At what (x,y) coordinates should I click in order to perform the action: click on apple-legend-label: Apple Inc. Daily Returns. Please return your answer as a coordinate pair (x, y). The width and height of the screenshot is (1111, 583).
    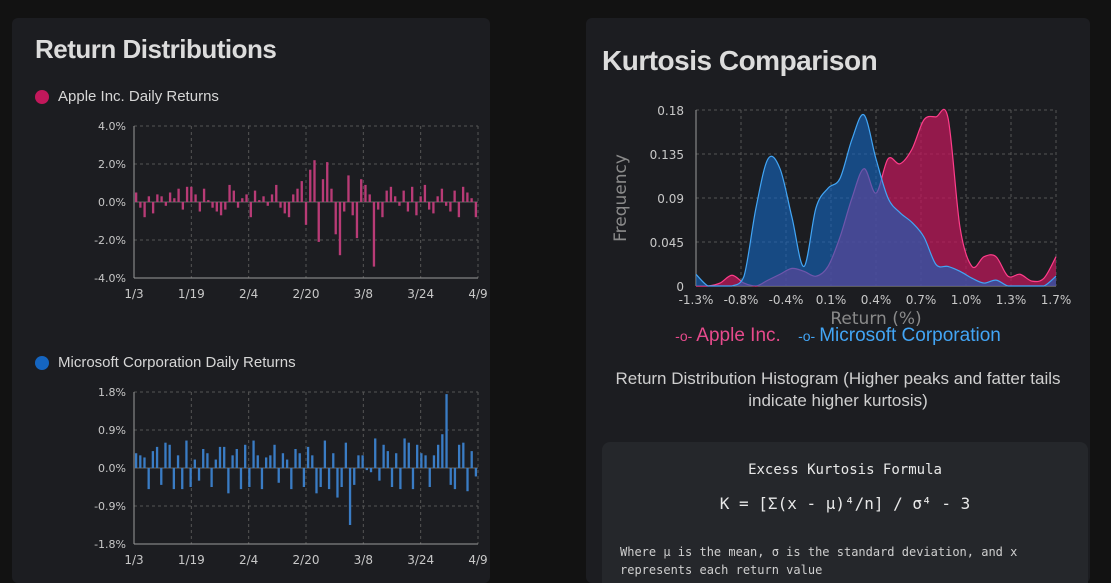
    Looking at the image, I should click on (138, 96).